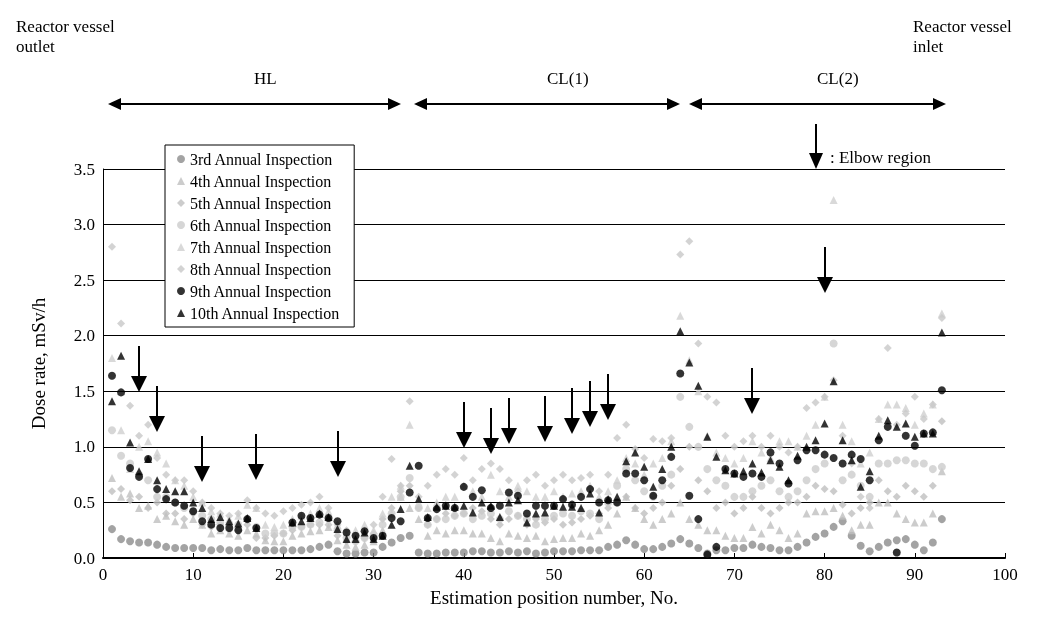 The image size is (1051, 637). What do you see at coordinates (261, 203) in the screenshot?
I see `legend-label: 5th Annual Inspection` at bounding box center [261, 203].